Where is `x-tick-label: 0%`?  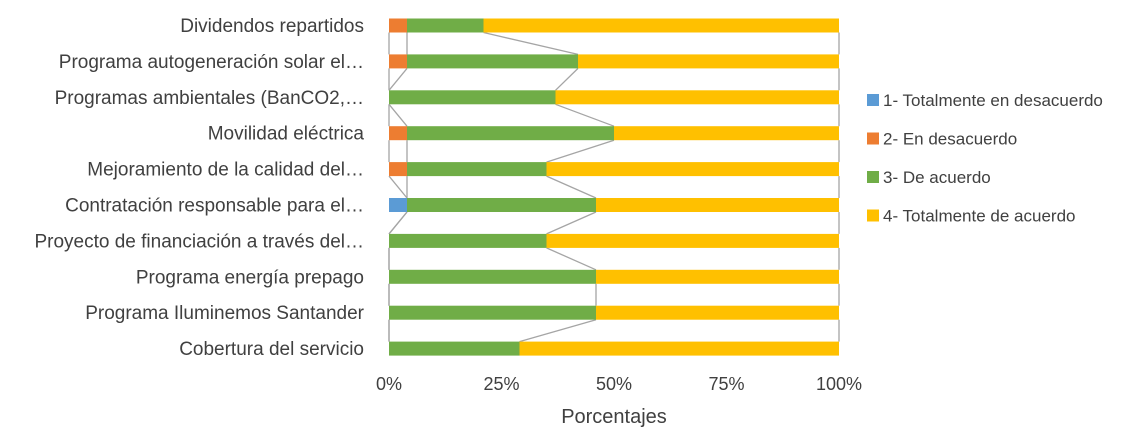
x-tick-label: 0% is located at coordinates (389, 384).